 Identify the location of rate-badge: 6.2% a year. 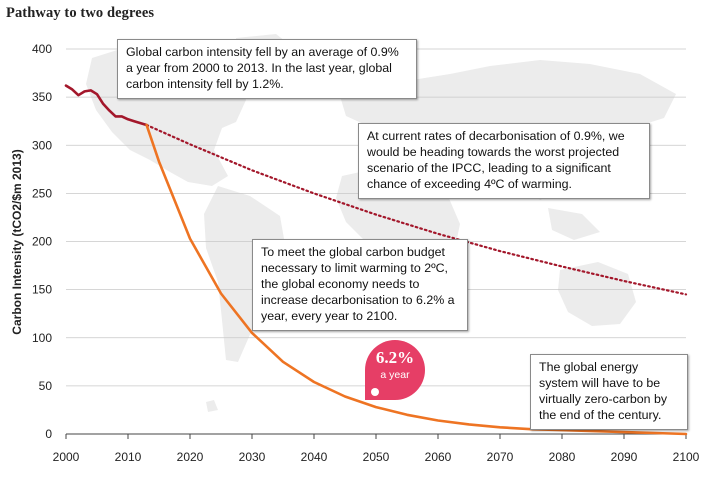
(395, 370).